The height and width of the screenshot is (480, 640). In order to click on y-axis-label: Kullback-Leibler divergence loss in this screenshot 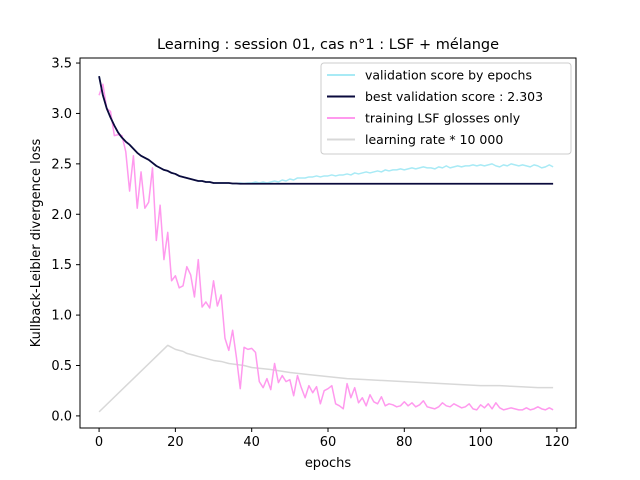, I will do `click(36, 243)`.